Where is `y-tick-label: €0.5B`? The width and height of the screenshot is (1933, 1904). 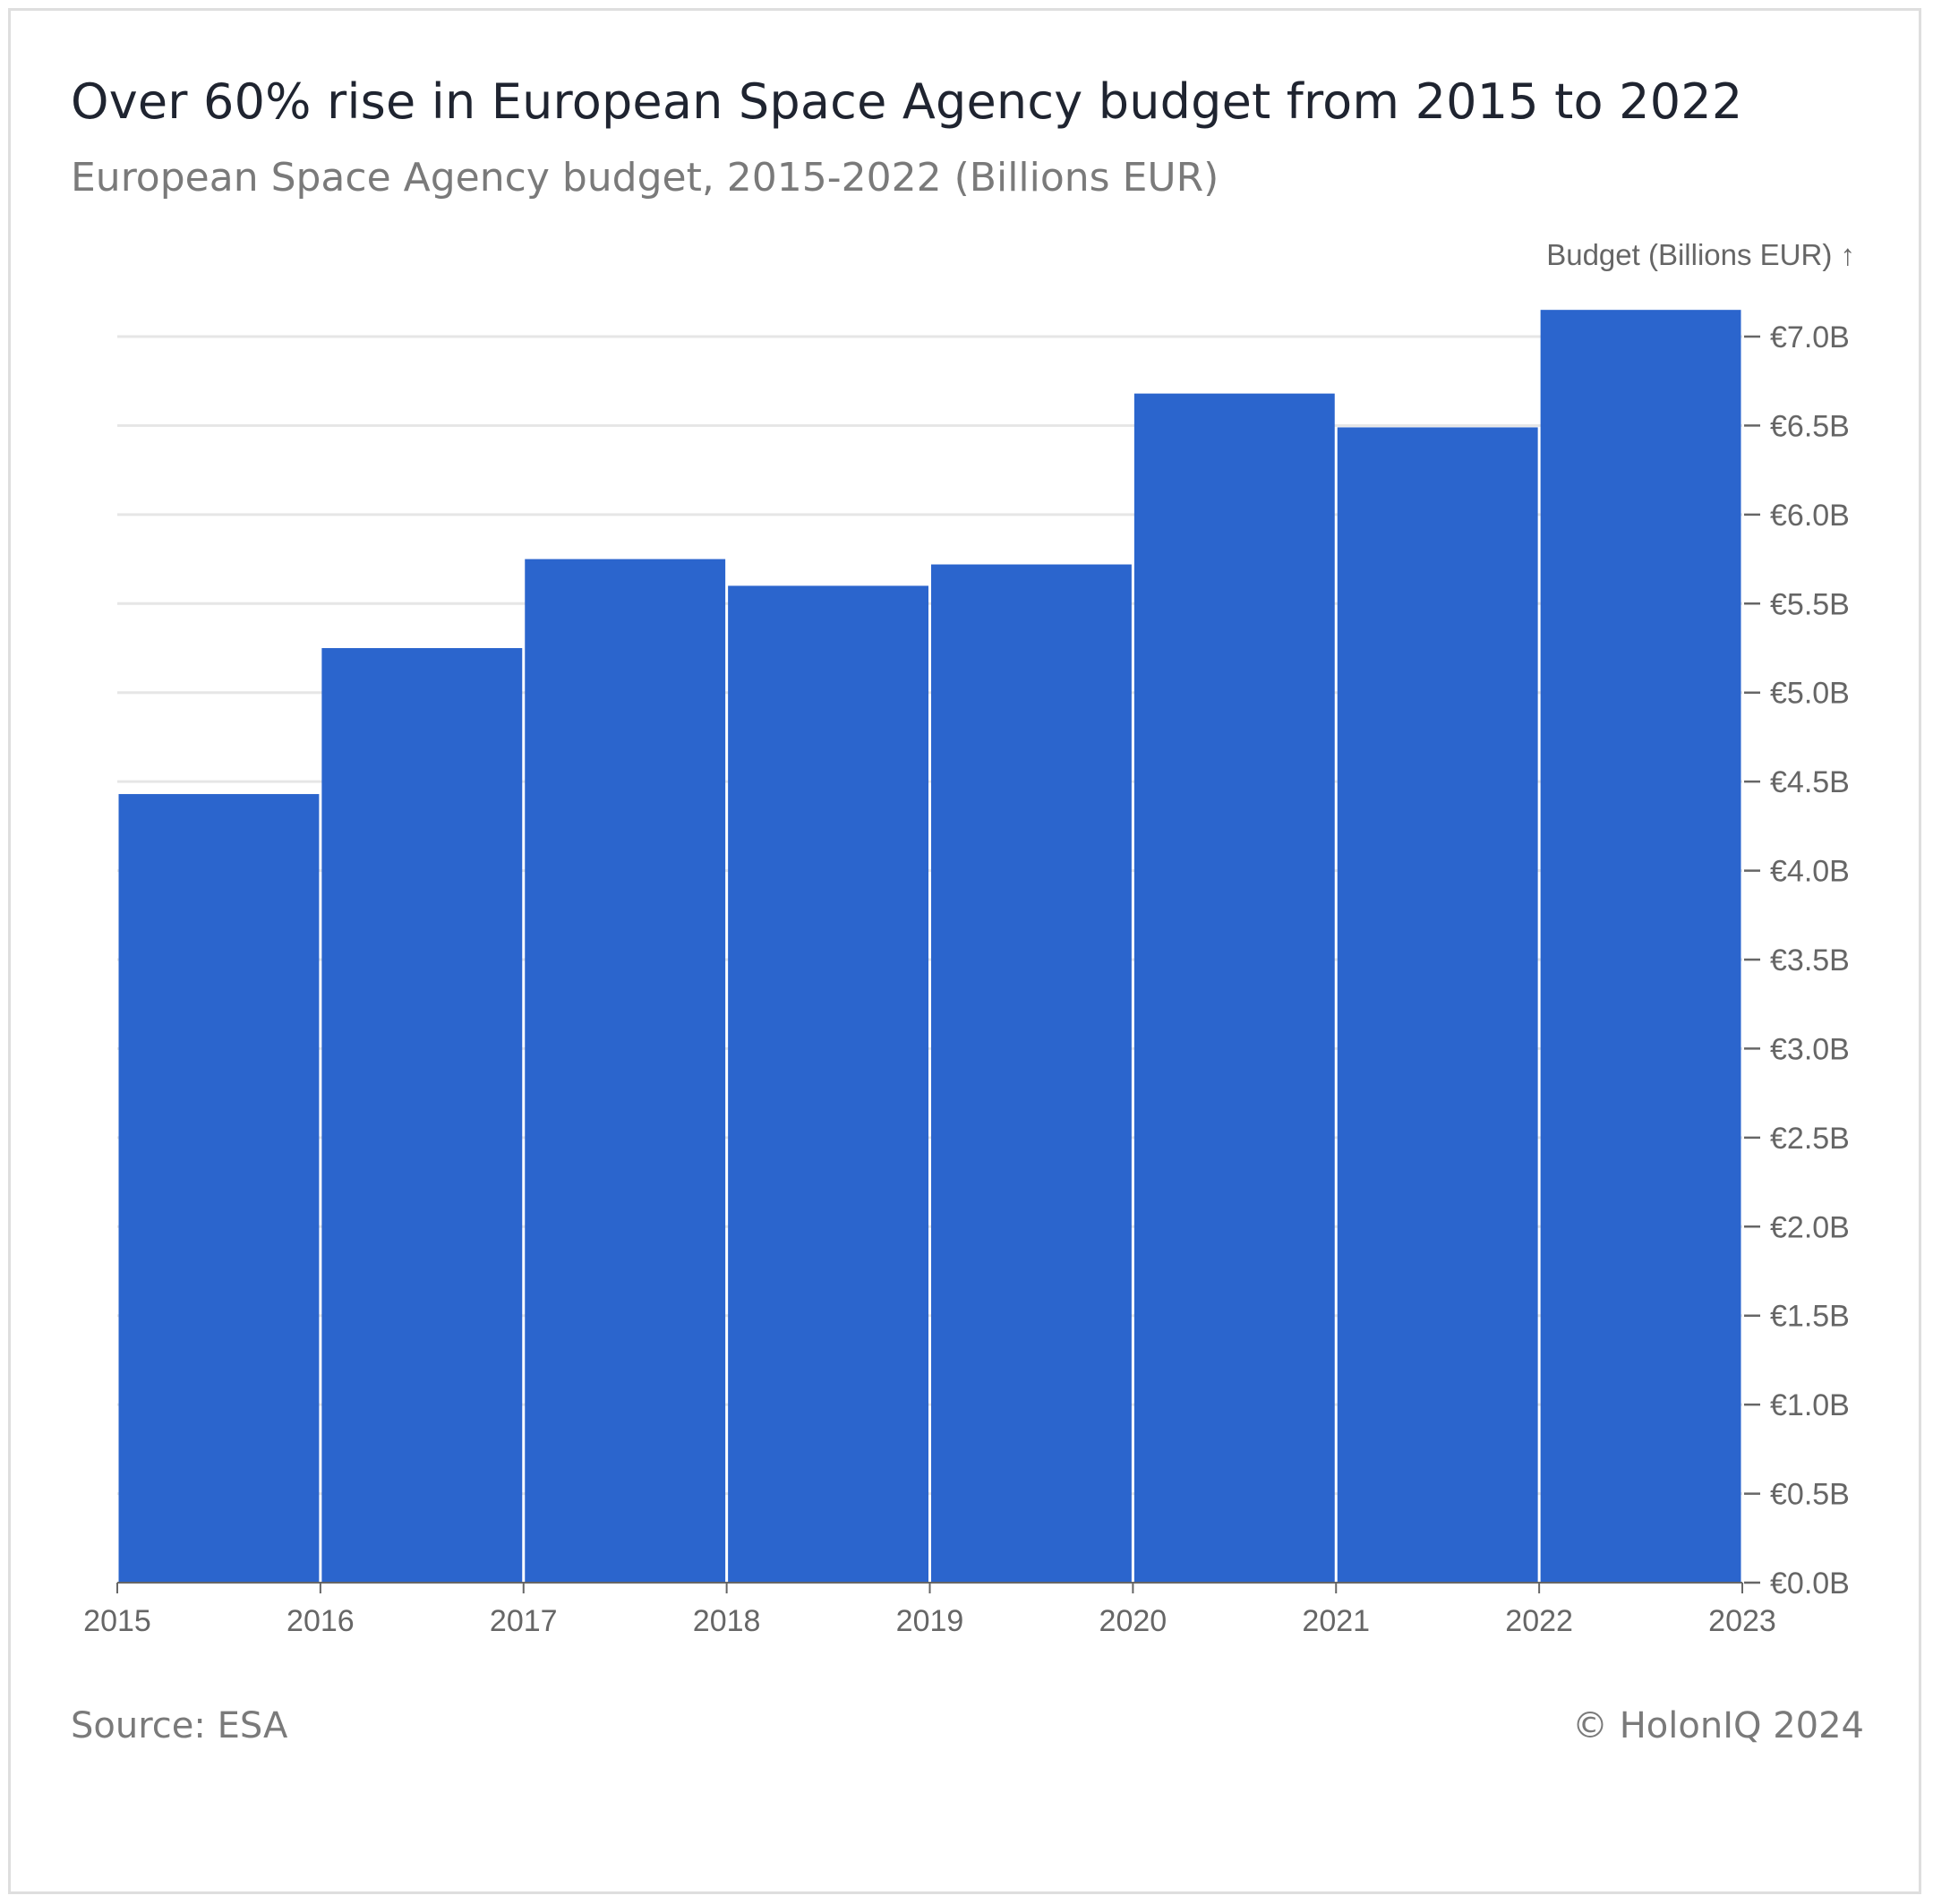 y-tick-label: €0.5B is located at coordinates (1810, 1495).